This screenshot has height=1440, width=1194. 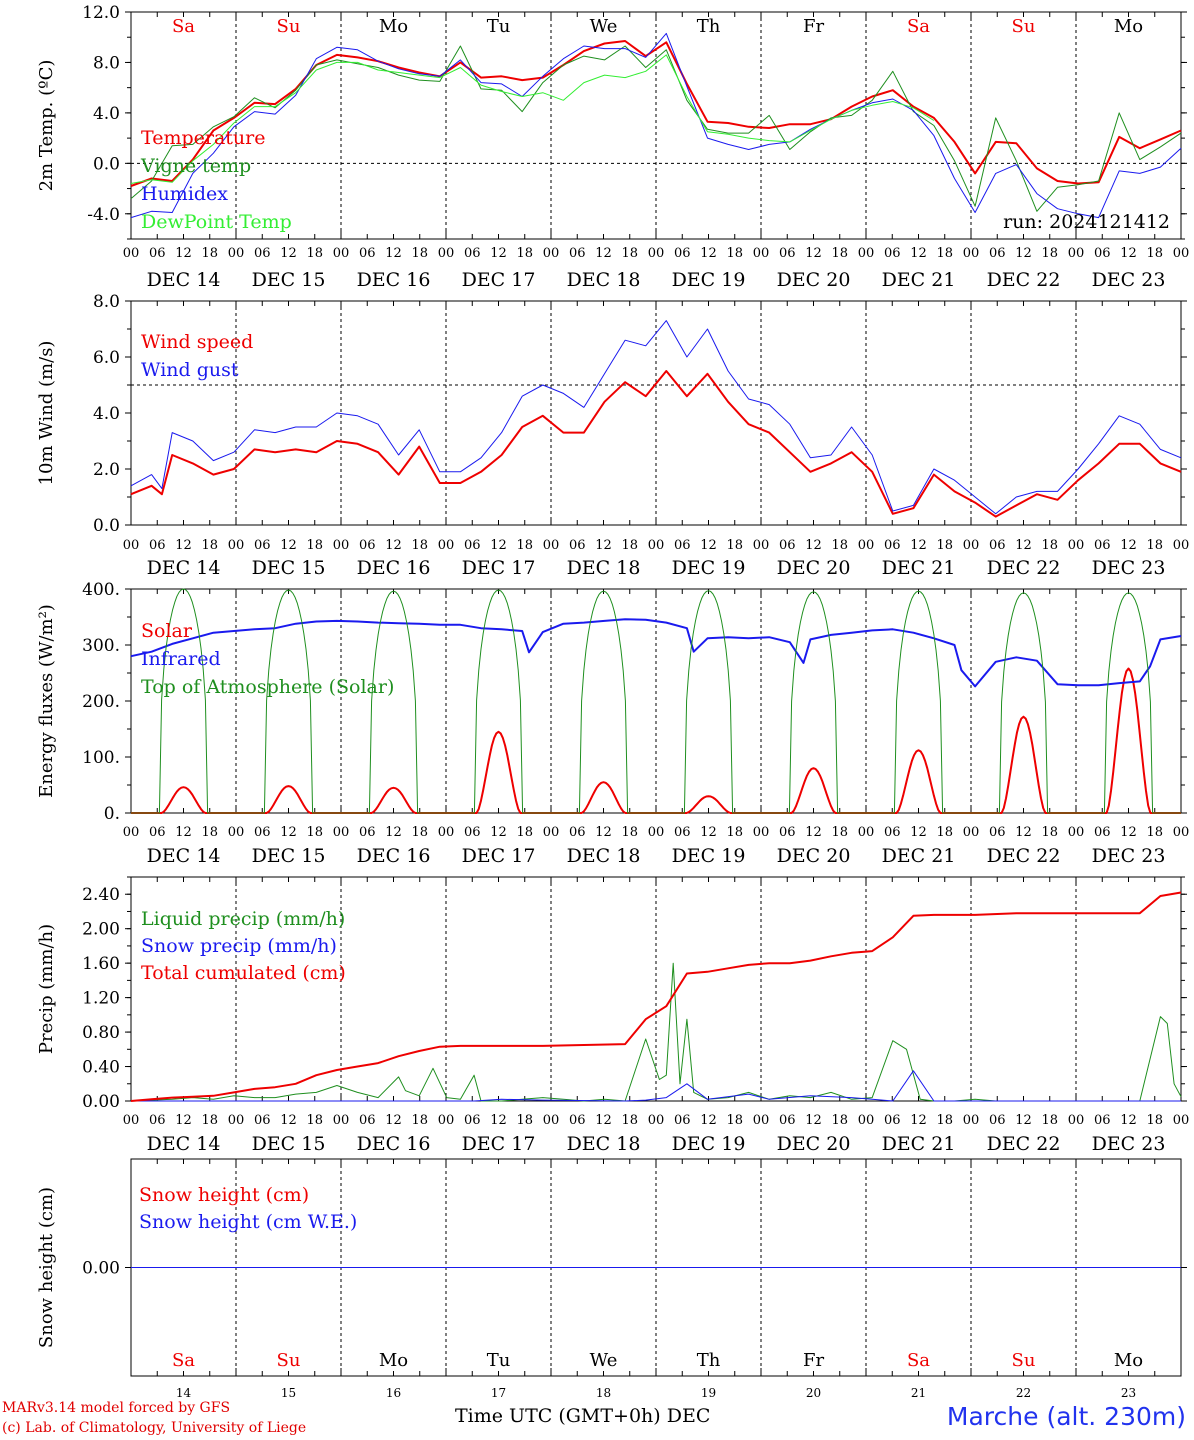 I want to click on series-line-snow-precip-mm-h-, so click(x=656, y=1086).